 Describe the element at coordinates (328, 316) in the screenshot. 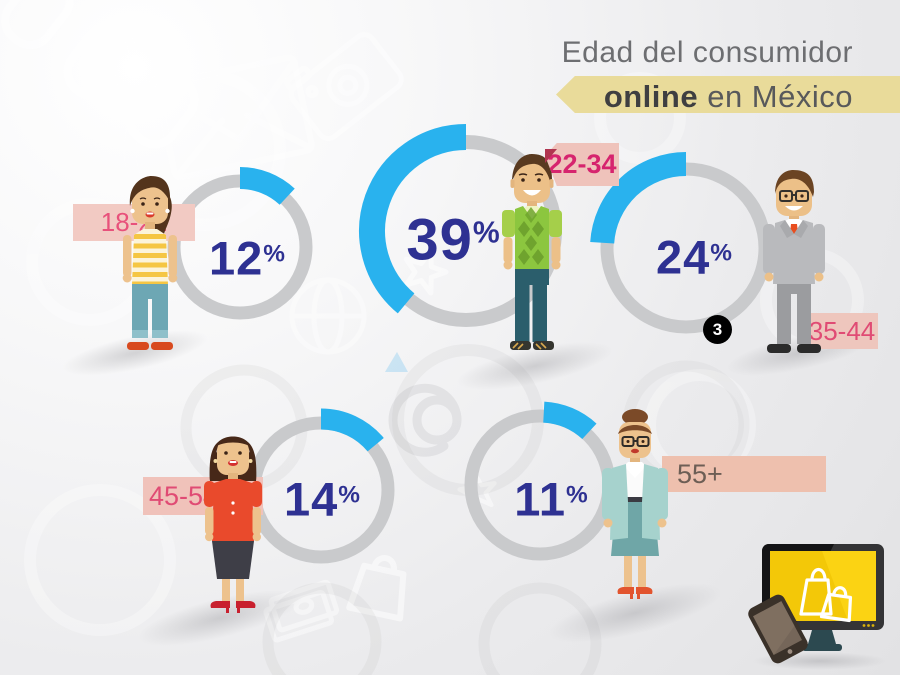

I see `globe-doodle` at that location.